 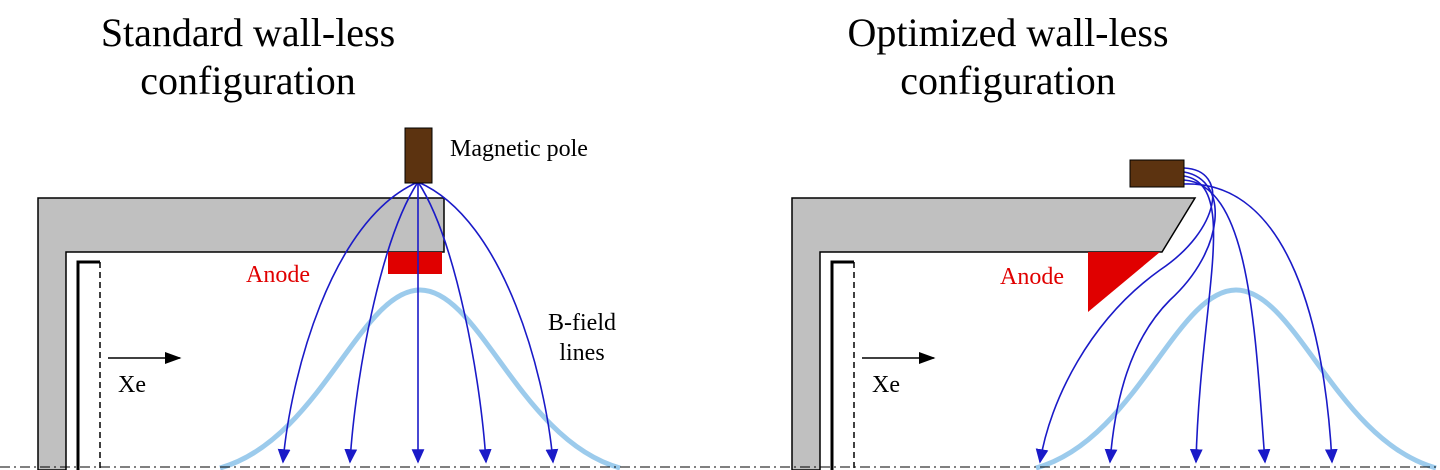 What do you see at coordinates (519, 149) in the screenshot?
I see `pole-label: Magnetic pole` at bounding box center [519, 149].